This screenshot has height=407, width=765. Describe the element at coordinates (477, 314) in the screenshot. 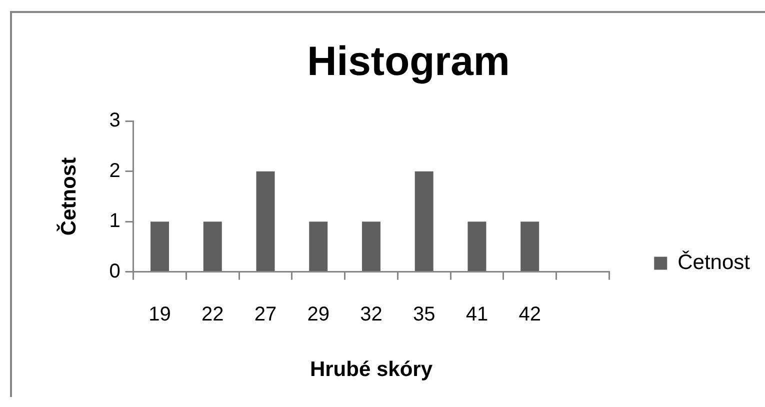

I see `x-tick-label: 41` at that location.